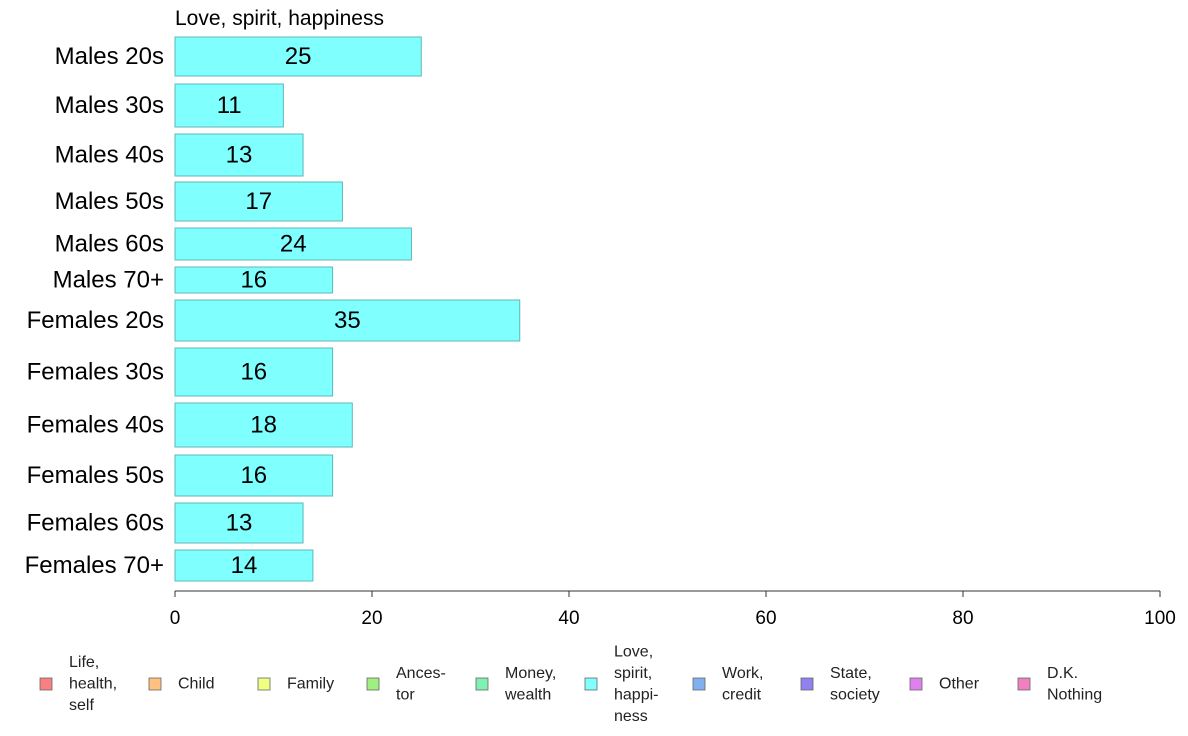 The width and height of the screenshot is (1188, 736). What do you see at coordinates (636, 694) in the screenshot?
I see `legend-label: happi-` at bounding box center [636, 694].